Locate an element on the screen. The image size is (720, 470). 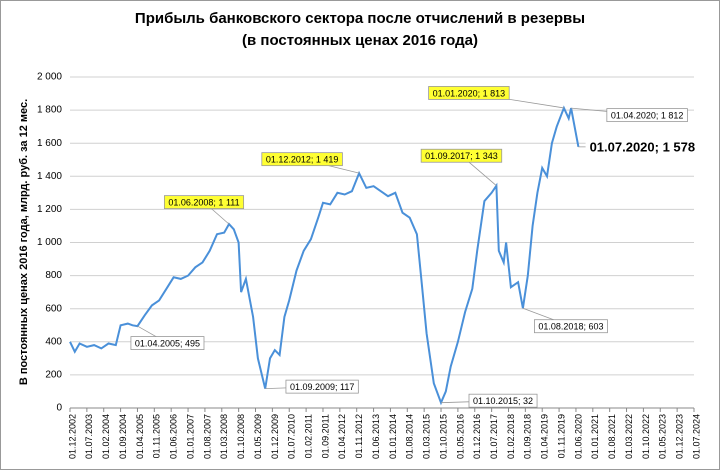
x-tick-label: 01.07.2003 is located at coordinates (89, 436).